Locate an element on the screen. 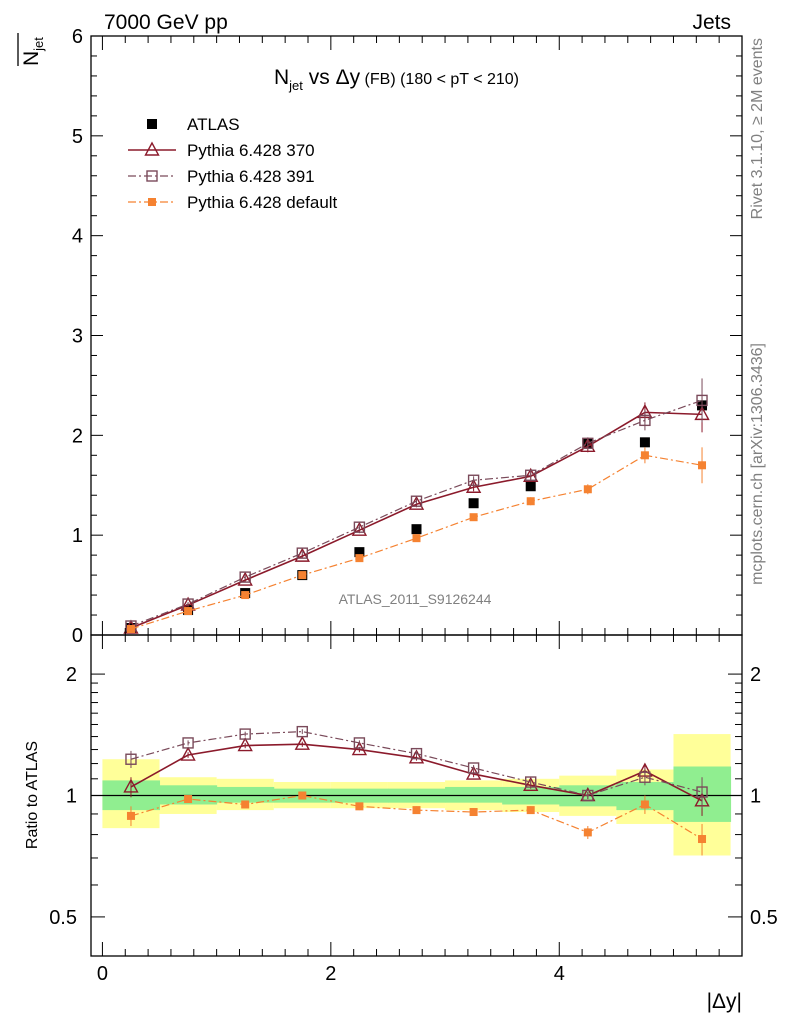 The image size is (786, 1024). legend-label: Pythia 6.428 default is located at coordinates (262, 202).